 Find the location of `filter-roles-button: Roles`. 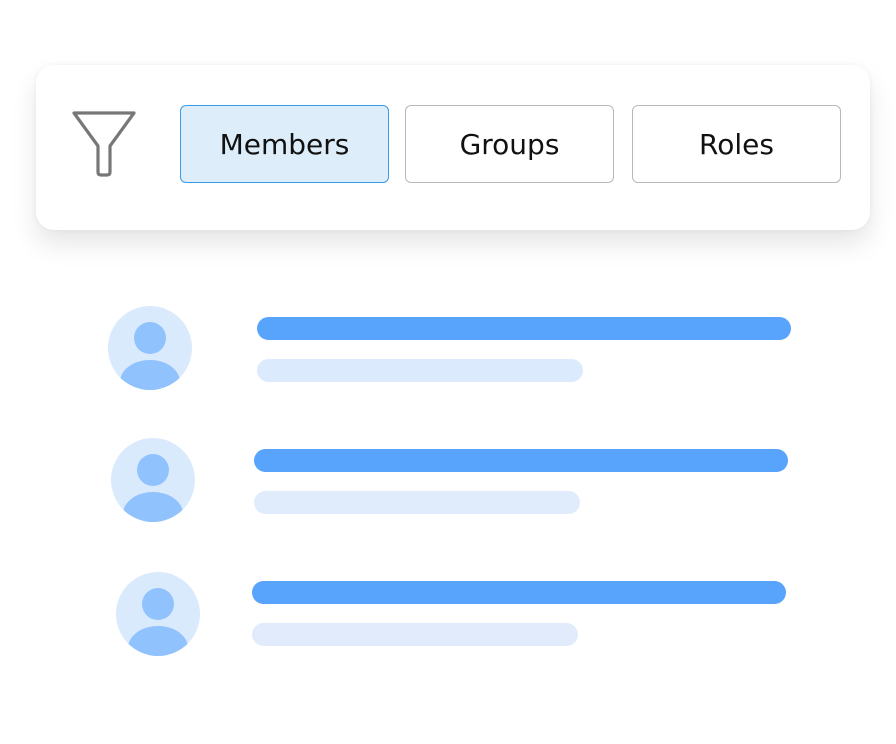

filter-roles-button: Roles is located at coordinates (736, 144).